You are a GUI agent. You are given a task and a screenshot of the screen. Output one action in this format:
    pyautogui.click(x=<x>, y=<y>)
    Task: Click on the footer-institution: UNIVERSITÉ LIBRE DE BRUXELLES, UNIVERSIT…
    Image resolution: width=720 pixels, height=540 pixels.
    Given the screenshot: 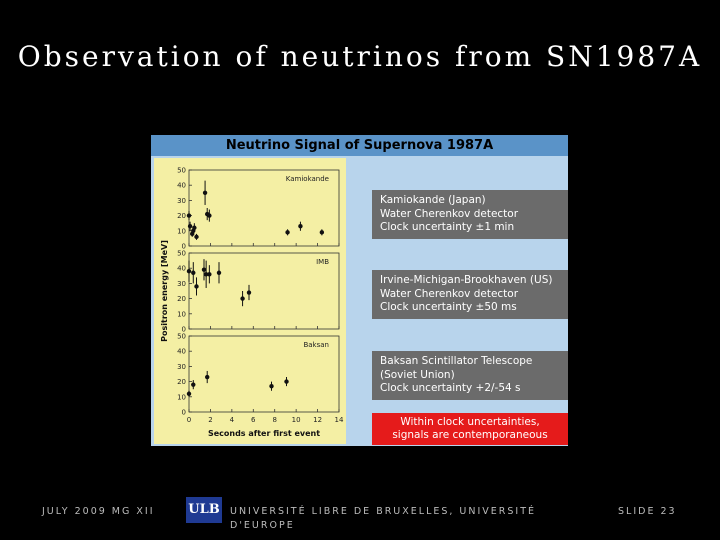 What is the action you would take?
    pyautogui.click(x=383, y=518)
    